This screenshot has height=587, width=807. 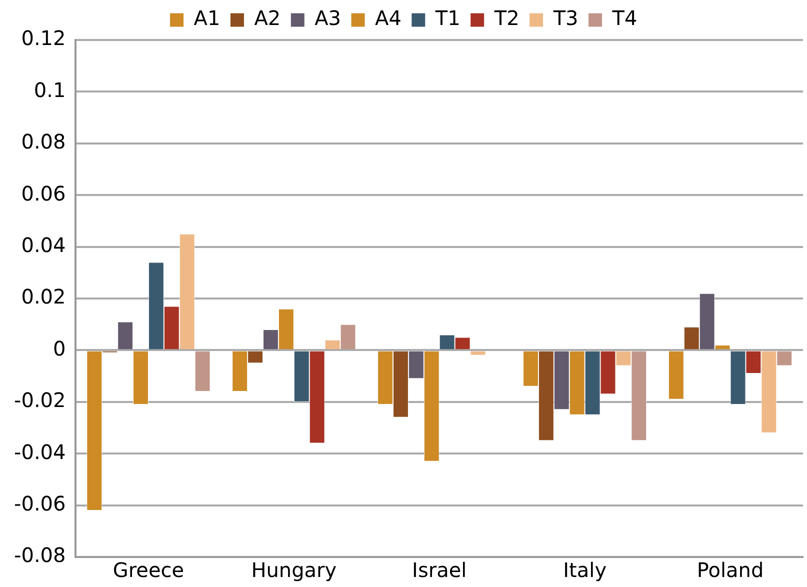 I want to click on y-tick-label: -0.08, so click(x=40, y=555).